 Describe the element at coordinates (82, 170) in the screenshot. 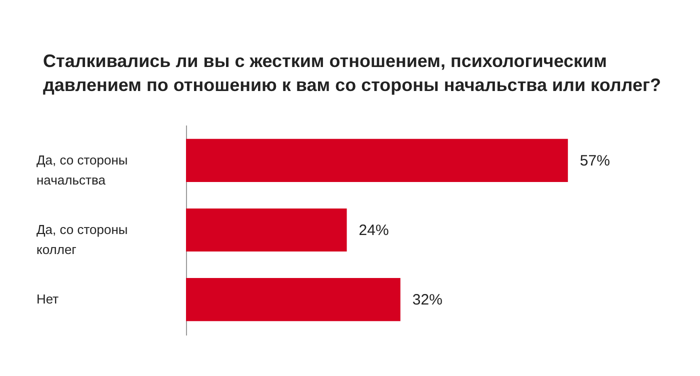

I see `y-tick-label: Да, со стороны начальства` at that location.